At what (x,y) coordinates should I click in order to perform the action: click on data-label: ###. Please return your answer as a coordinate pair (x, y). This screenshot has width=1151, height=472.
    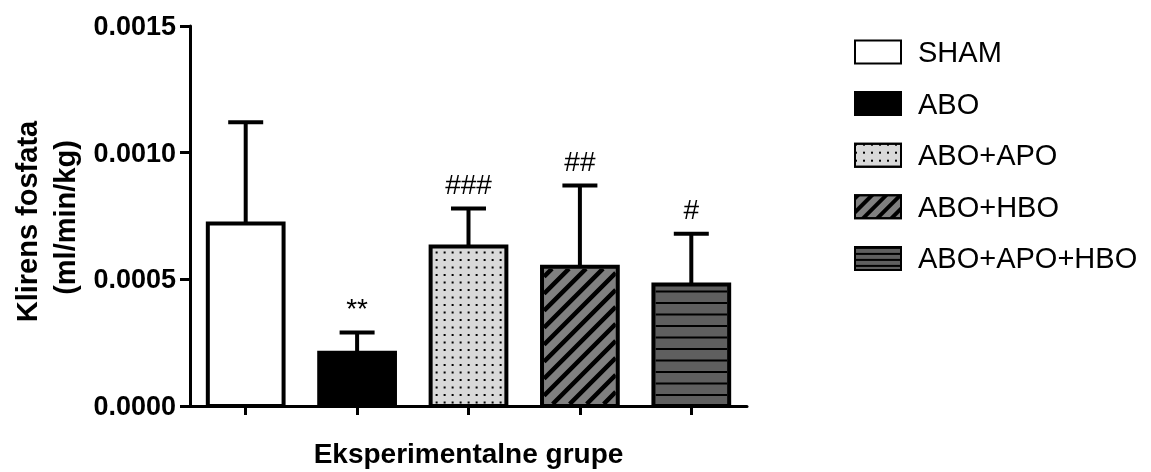
    Looking at the image, I should click on (469, 184).